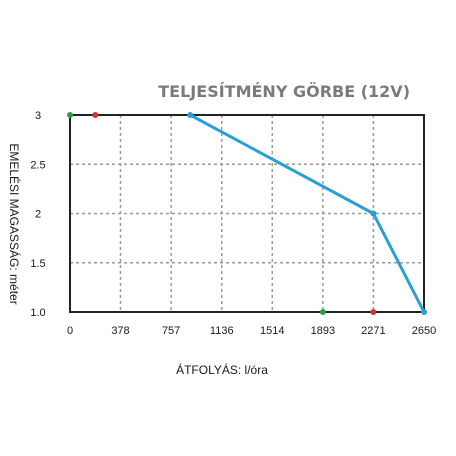 This screenshot has height=456, width=456. Describe the element at coordinates (272, 331) in the screenshot. I see `x-tick-label: 1514` at that location.